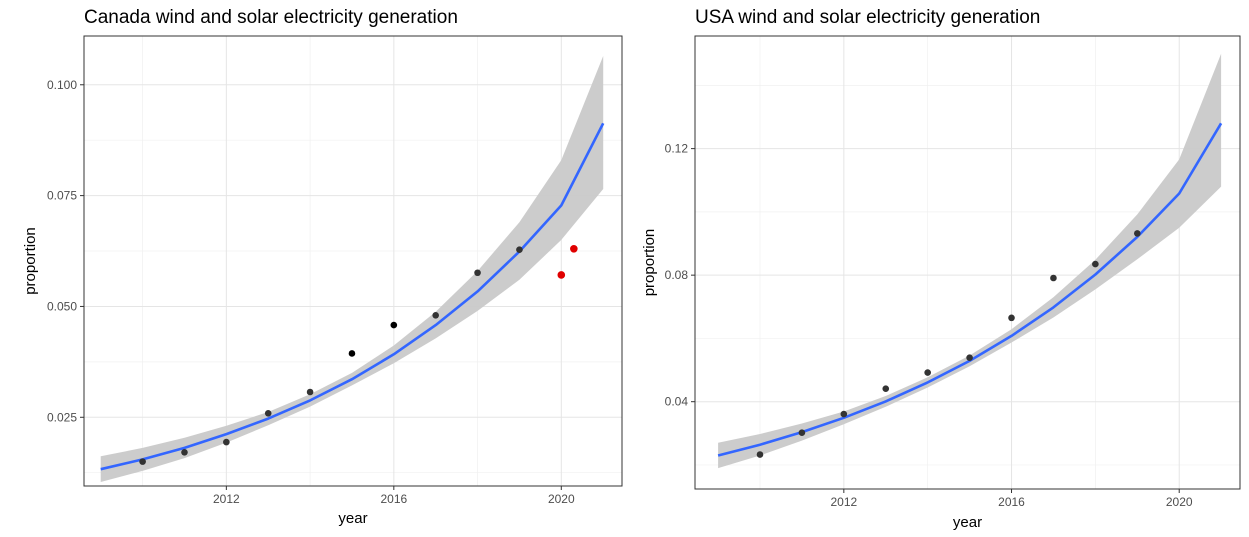 This screenshot has height=537, width=1249. I want to click on canada-y-tick-label: 0.050, so click(62, 306).